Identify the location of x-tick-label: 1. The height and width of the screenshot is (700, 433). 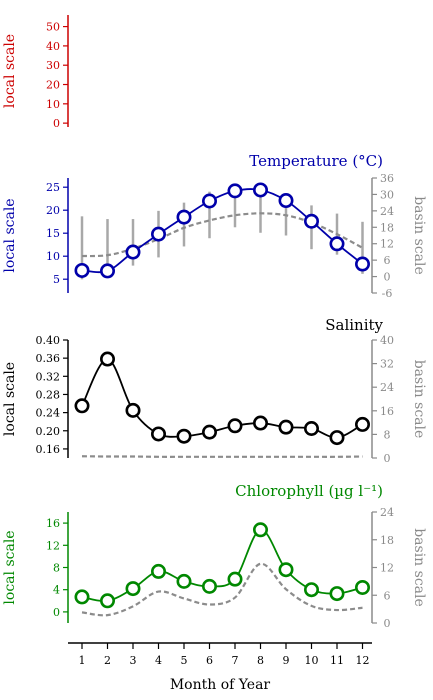
(82, 660).